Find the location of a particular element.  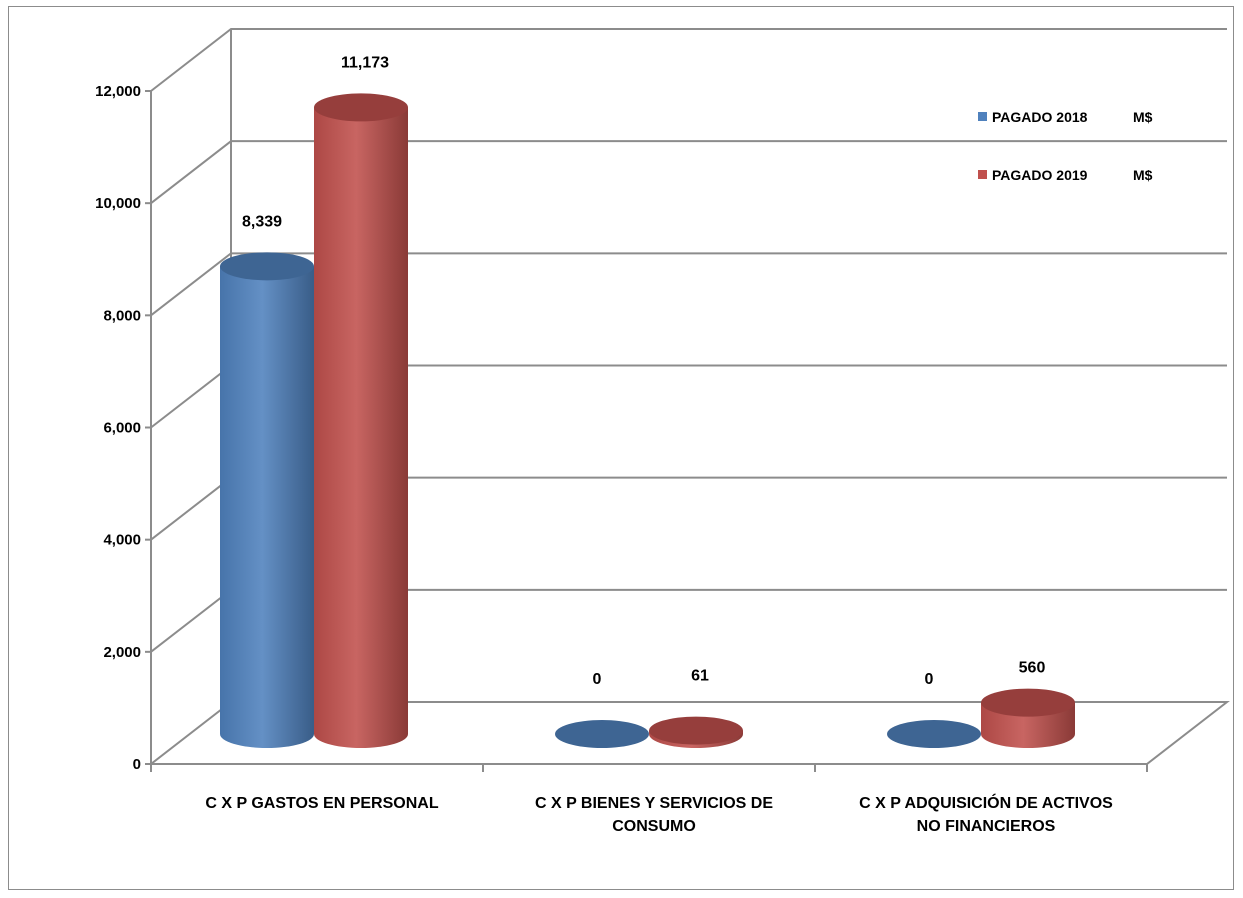

category-label: C X P ADQUISICIÓN DE ACTIVOS is located at coordinates (986, 802).